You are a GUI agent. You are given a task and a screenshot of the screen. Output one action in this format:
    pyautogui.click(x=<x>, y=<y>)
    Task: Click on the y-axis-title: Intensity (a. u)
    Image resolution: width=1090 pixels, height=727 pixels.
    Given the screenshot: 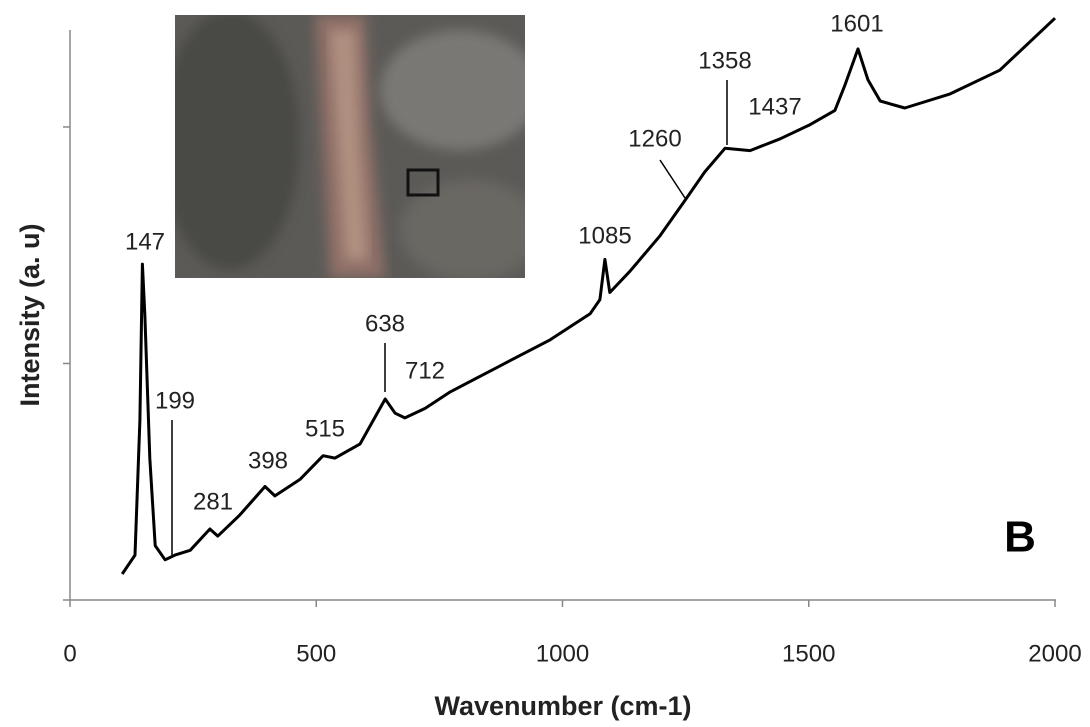 What is the action you would take?
    pyautogui.click(x=30, y=314)
    